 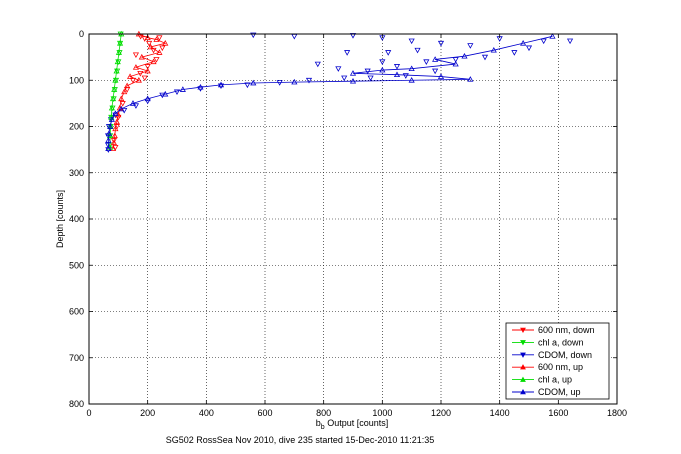 What do you see at coordinates (566, 330) in the screenshot?
I see `legend-label: 600 nm, down` at bounding box center [566, 330].